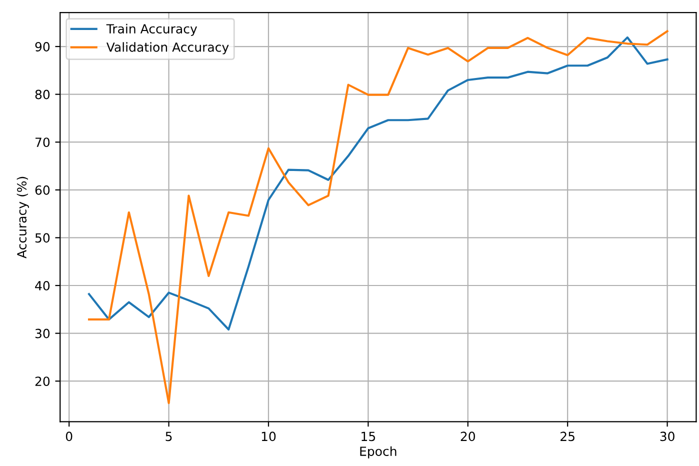 This screenshot has height=466, width=699. I want to click on y-tick-label: 70, so click(43, 143).